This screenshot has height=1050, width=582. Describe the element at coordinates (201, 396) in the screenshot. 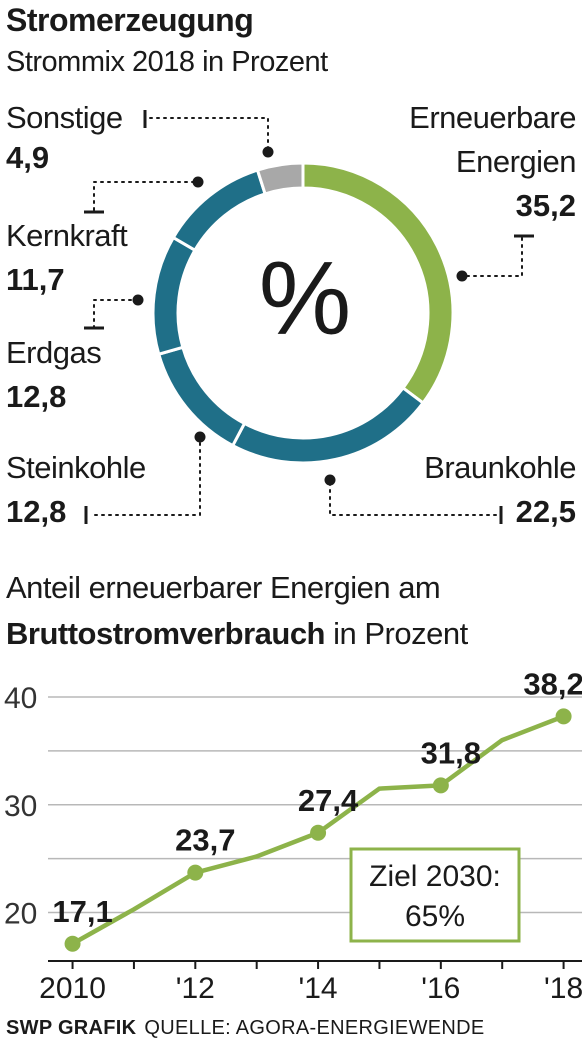

I see `donut-slice-steinkohle` at that location.